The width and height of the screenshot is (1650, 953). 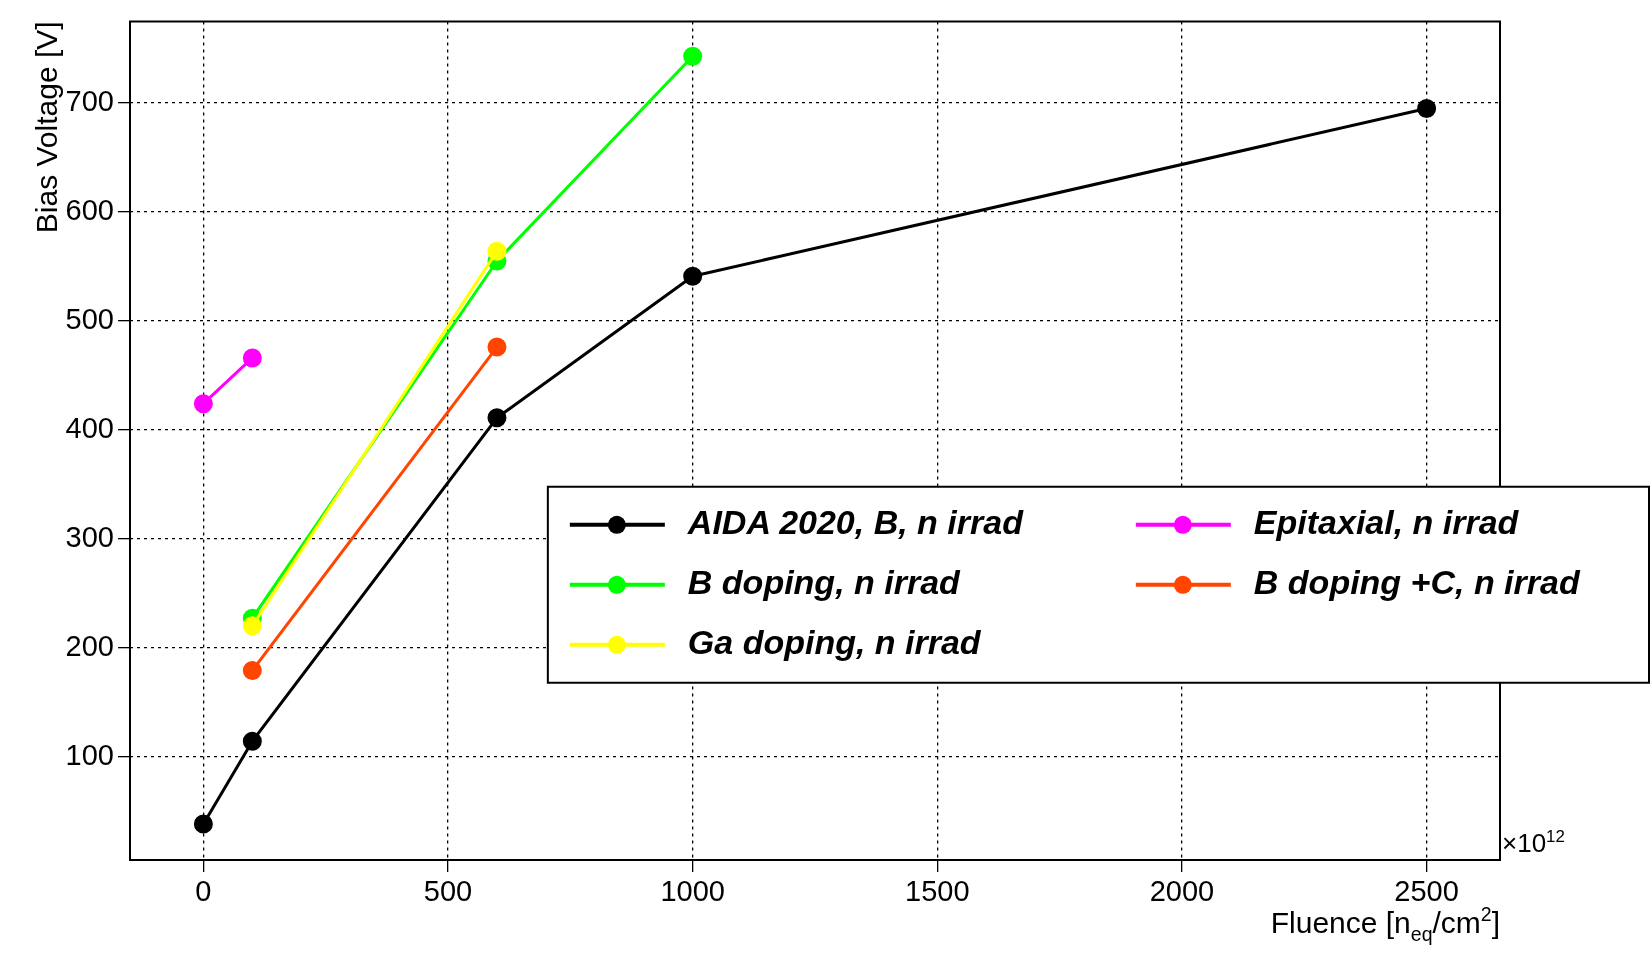 I want to click on x-tick-label: 1500, so click(x=937, y=891).